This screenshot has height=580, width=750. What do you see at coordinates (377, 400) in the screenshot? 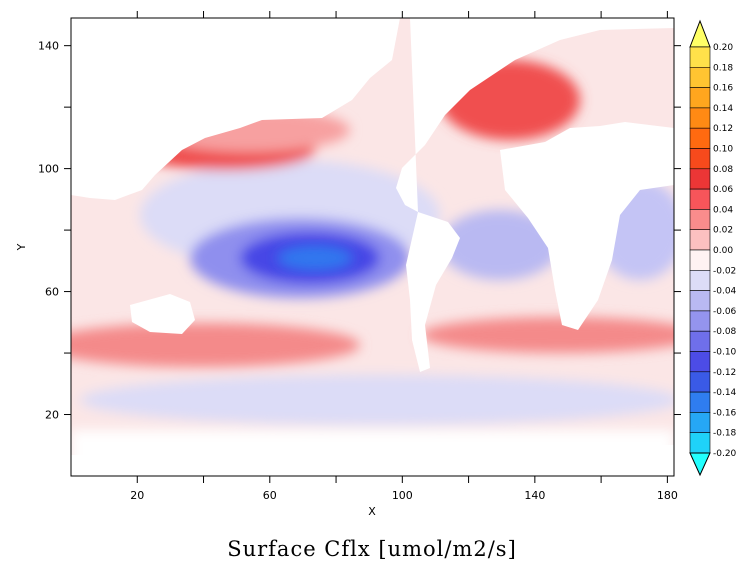
I see `southern-band-faint` at bounding box center [377, 400].